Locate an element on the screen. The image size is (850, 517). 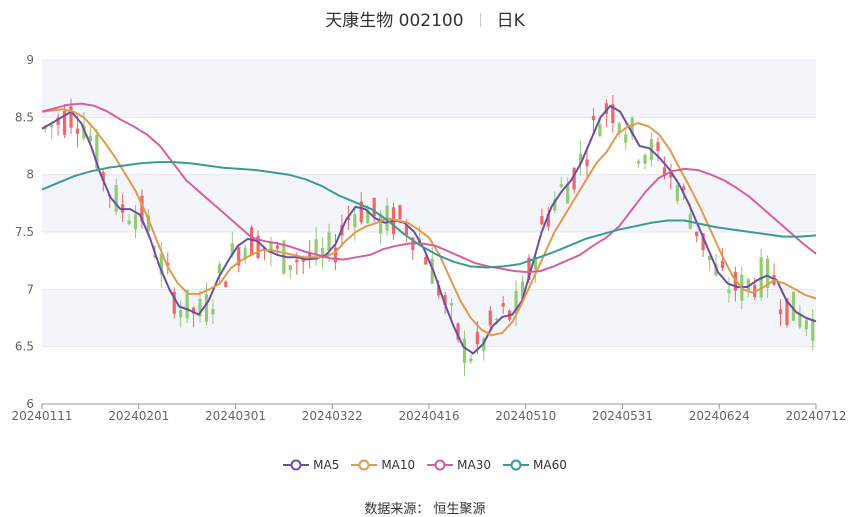
y-tick-label: 6.5 is located at coordinates (24, 347).